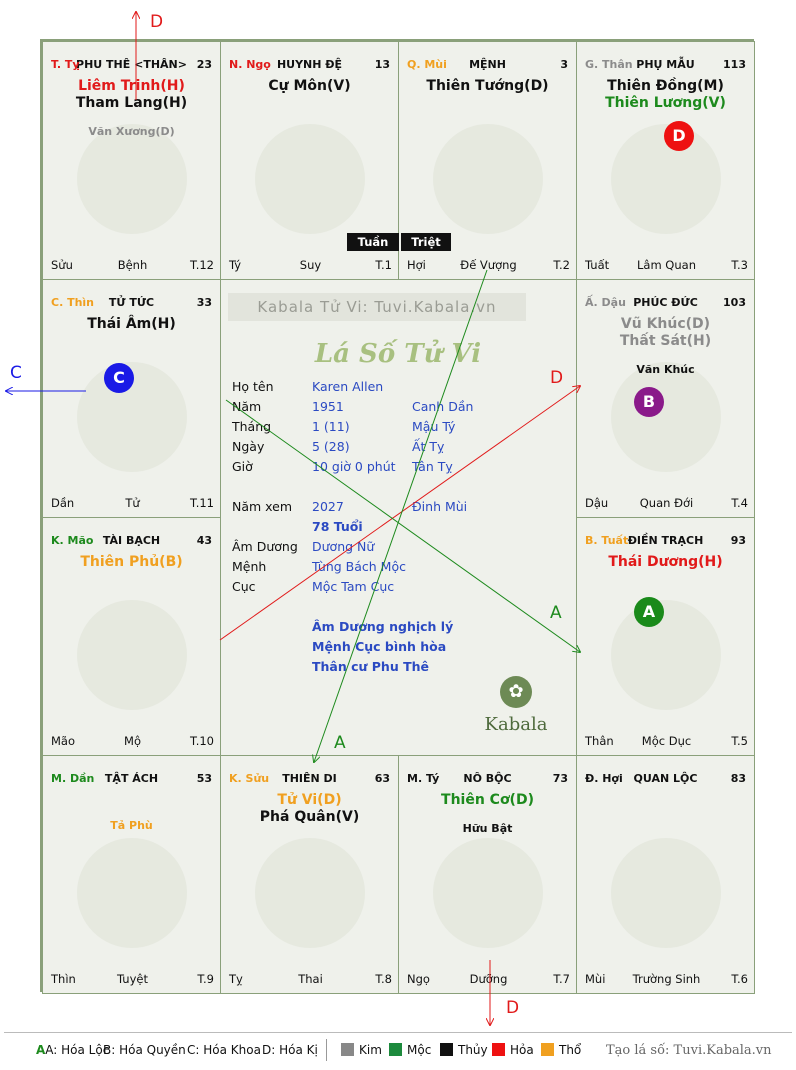  I want to click on palace-foot-stage: Trường Sinh, so click(666, 979).